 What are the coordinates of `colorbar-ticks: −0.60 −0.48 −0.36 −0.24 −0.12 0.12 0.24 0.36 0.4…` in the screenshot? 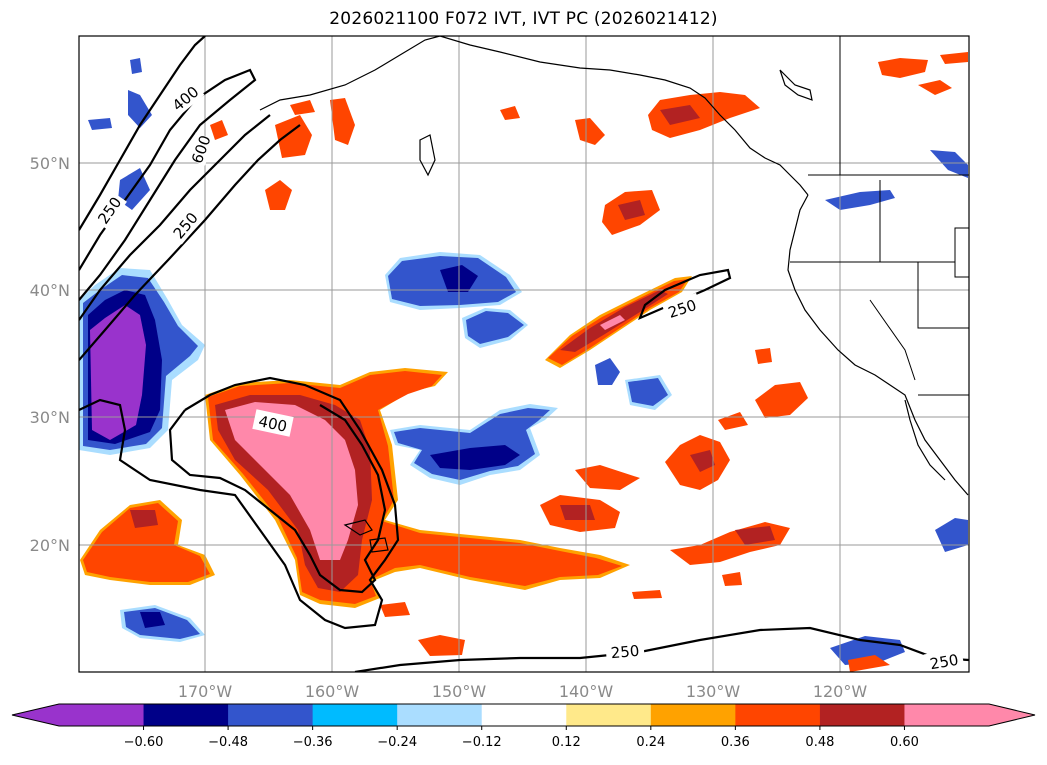 It's located at (521, 738).